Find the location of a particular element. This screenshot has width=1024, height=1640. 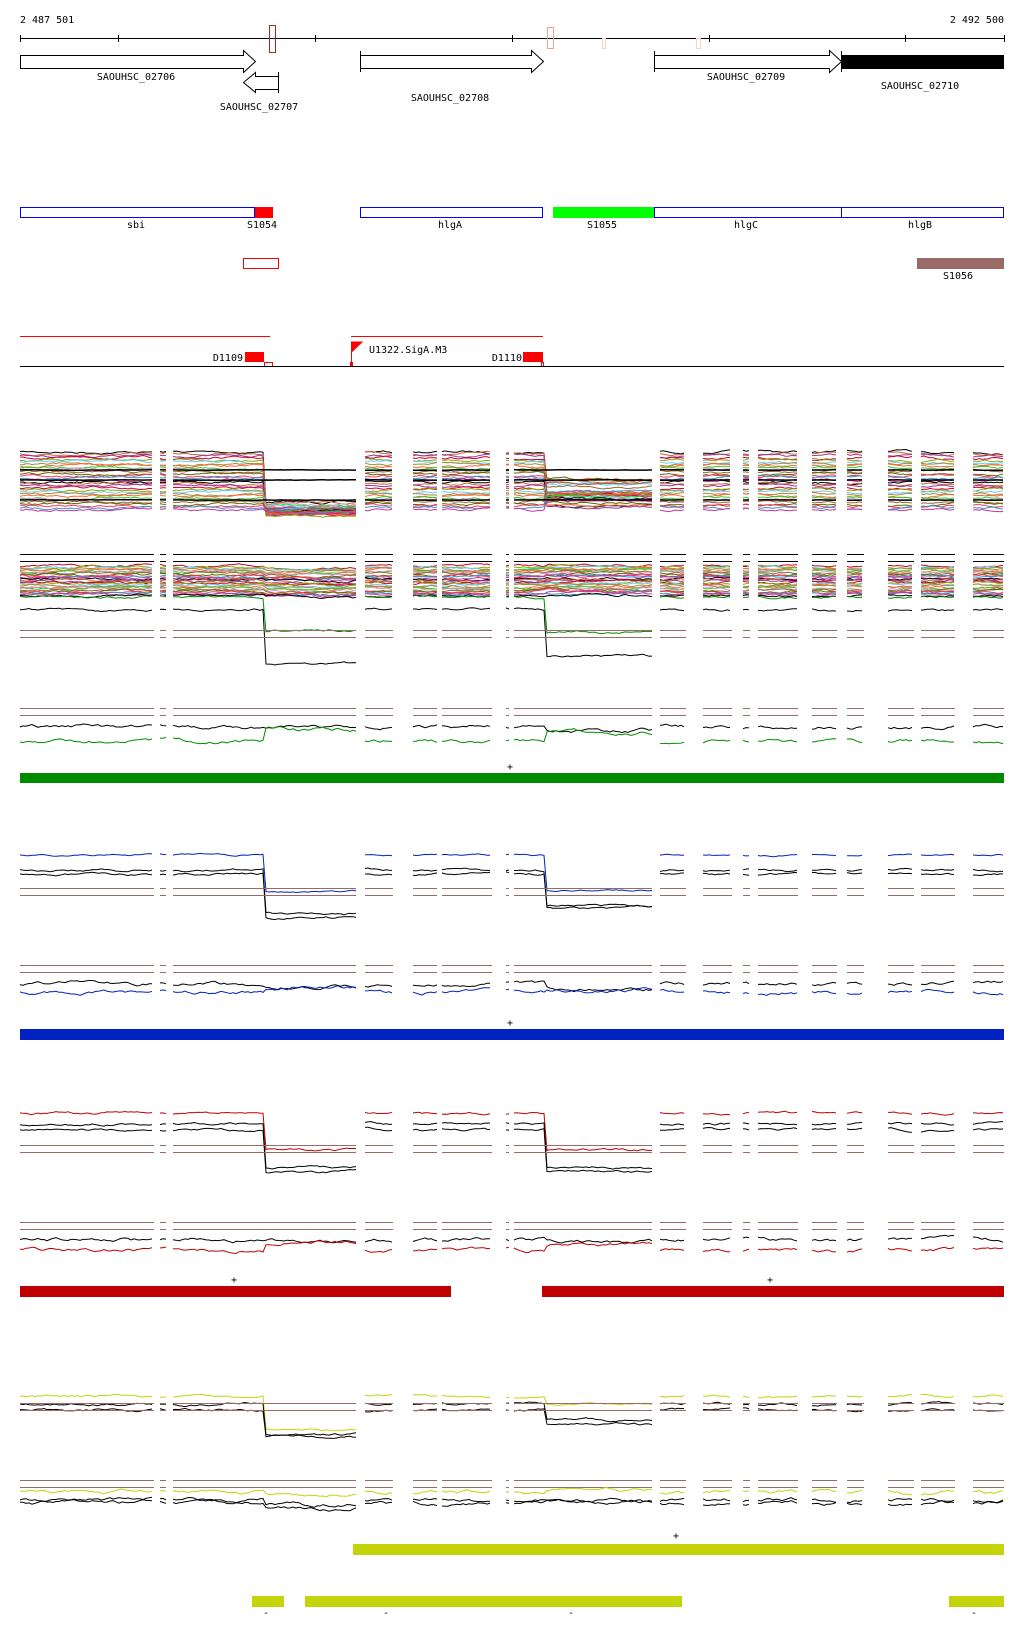

track-red-profile is located at coordinates (511, 1247).